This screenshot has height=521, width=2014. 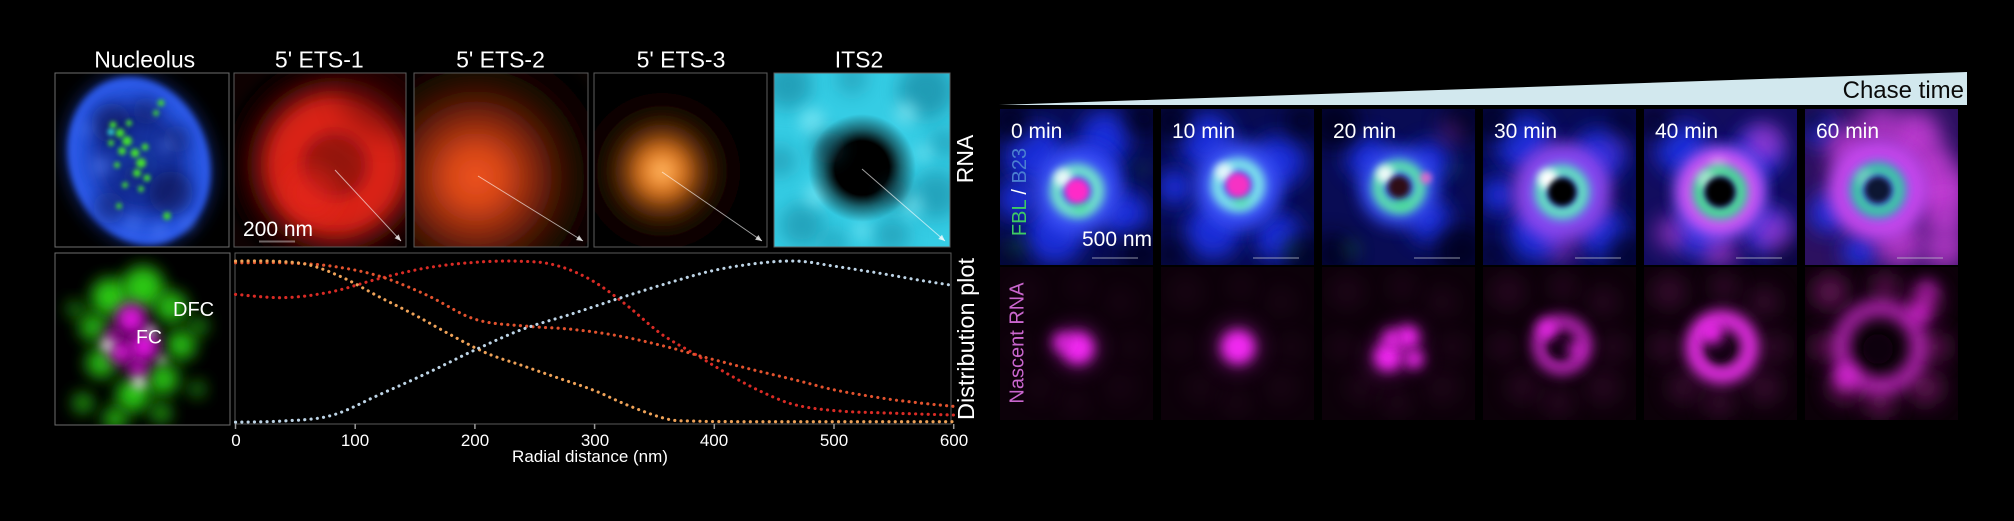 What do you see at coordinates (859, 60) in the screenshot?
I see `svg-text: ITS2` at bounding box center [859, 60].